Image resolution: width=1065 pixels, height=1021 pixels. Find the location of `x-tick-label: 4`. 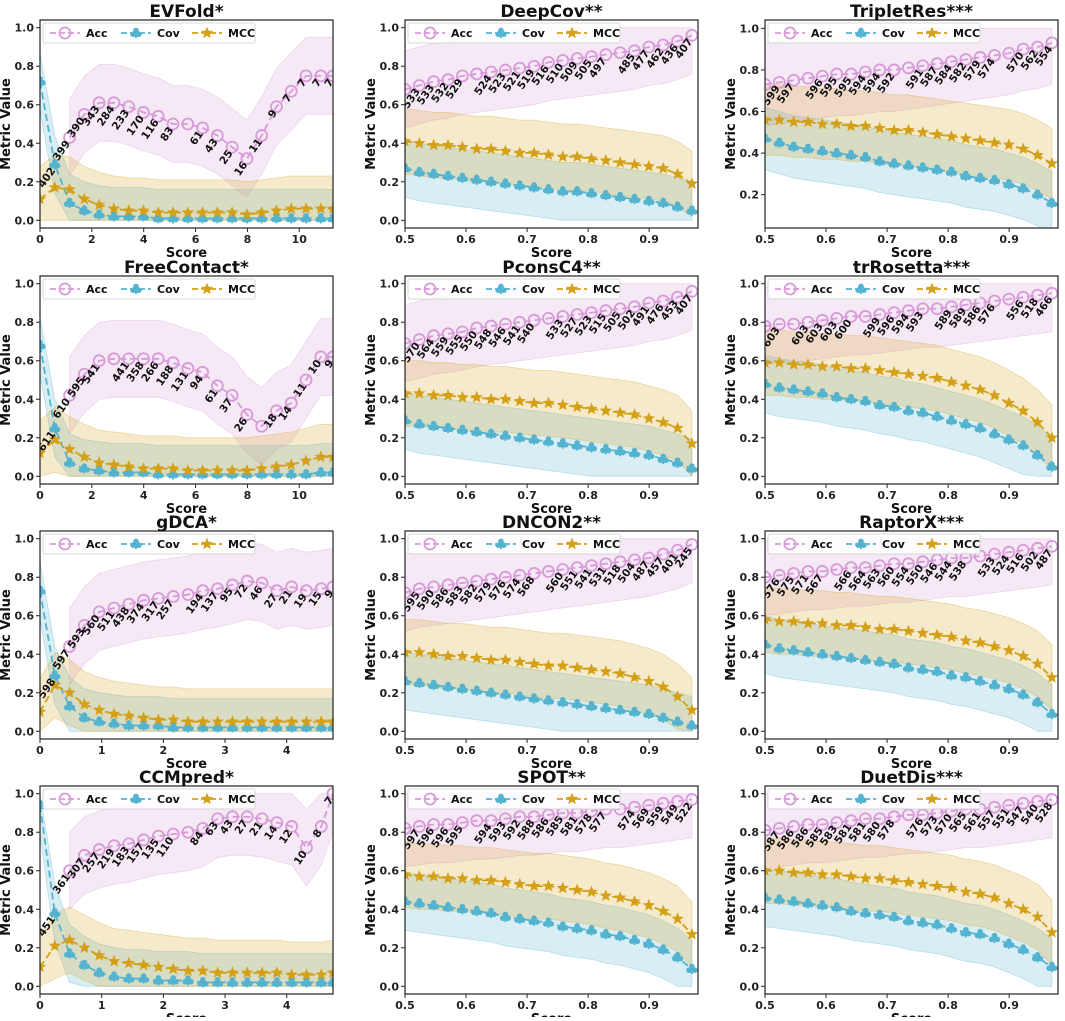

x-tick-label: 4 is located at coordinates (287, 1005).